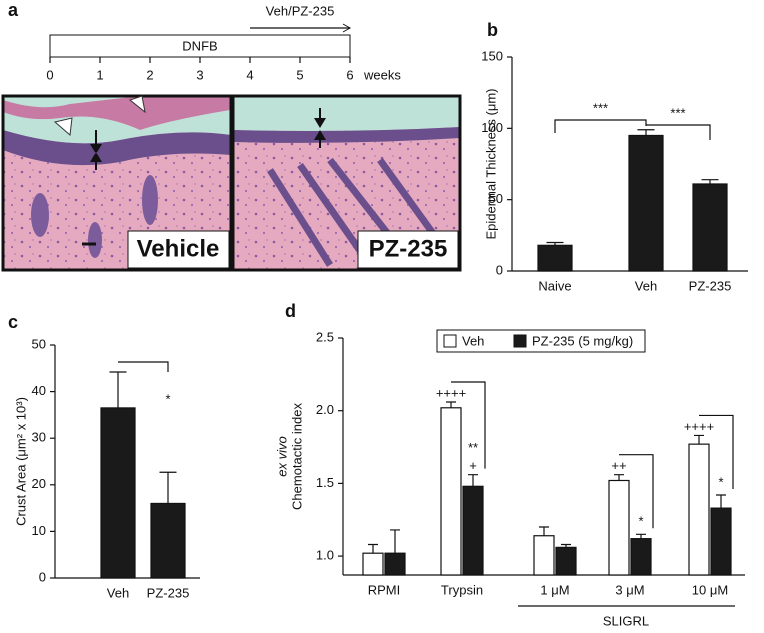 The image size is (764, 633). Describe the element at coordinates (357, 212) in the screenshot. I see `follicles` at that location.